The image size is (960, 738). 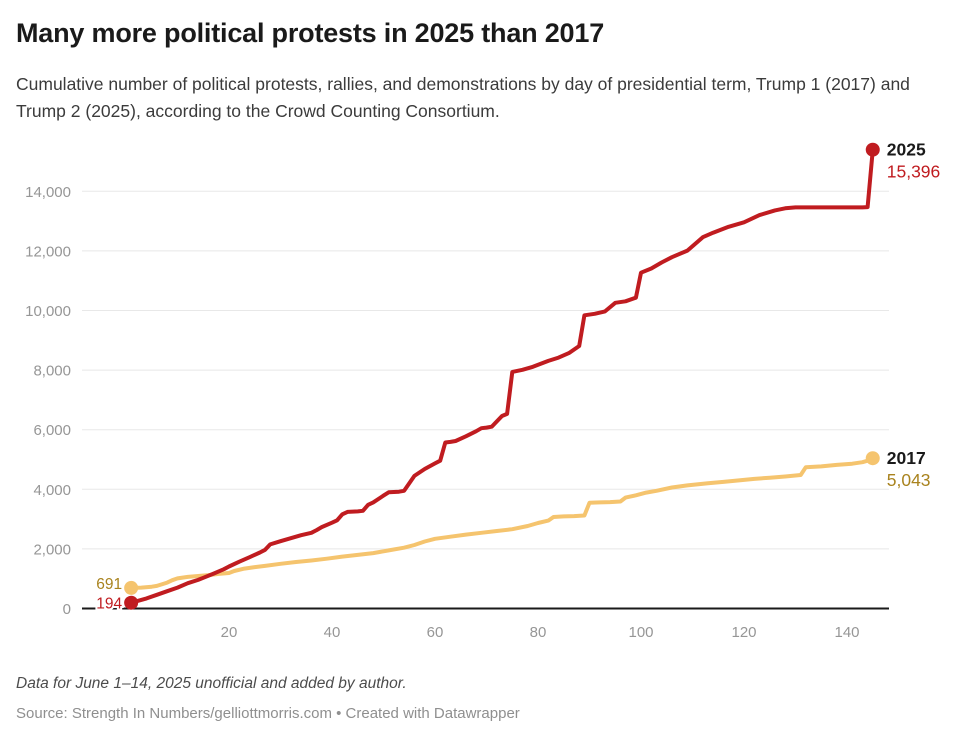 I want to click on series-line-2017, so click(x=502, y=523).